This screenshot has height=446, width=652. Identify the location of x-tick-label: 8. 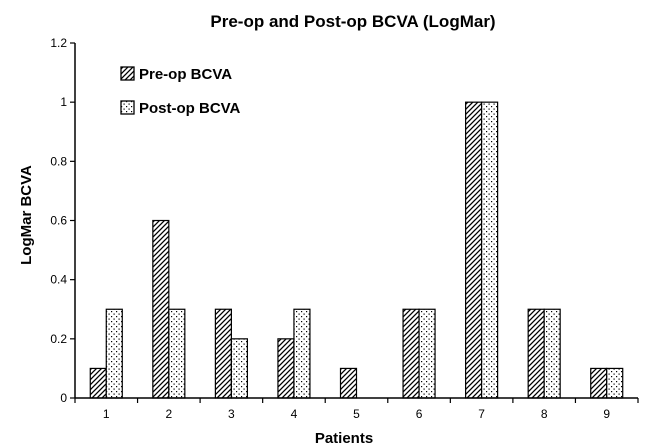
(544, 414).